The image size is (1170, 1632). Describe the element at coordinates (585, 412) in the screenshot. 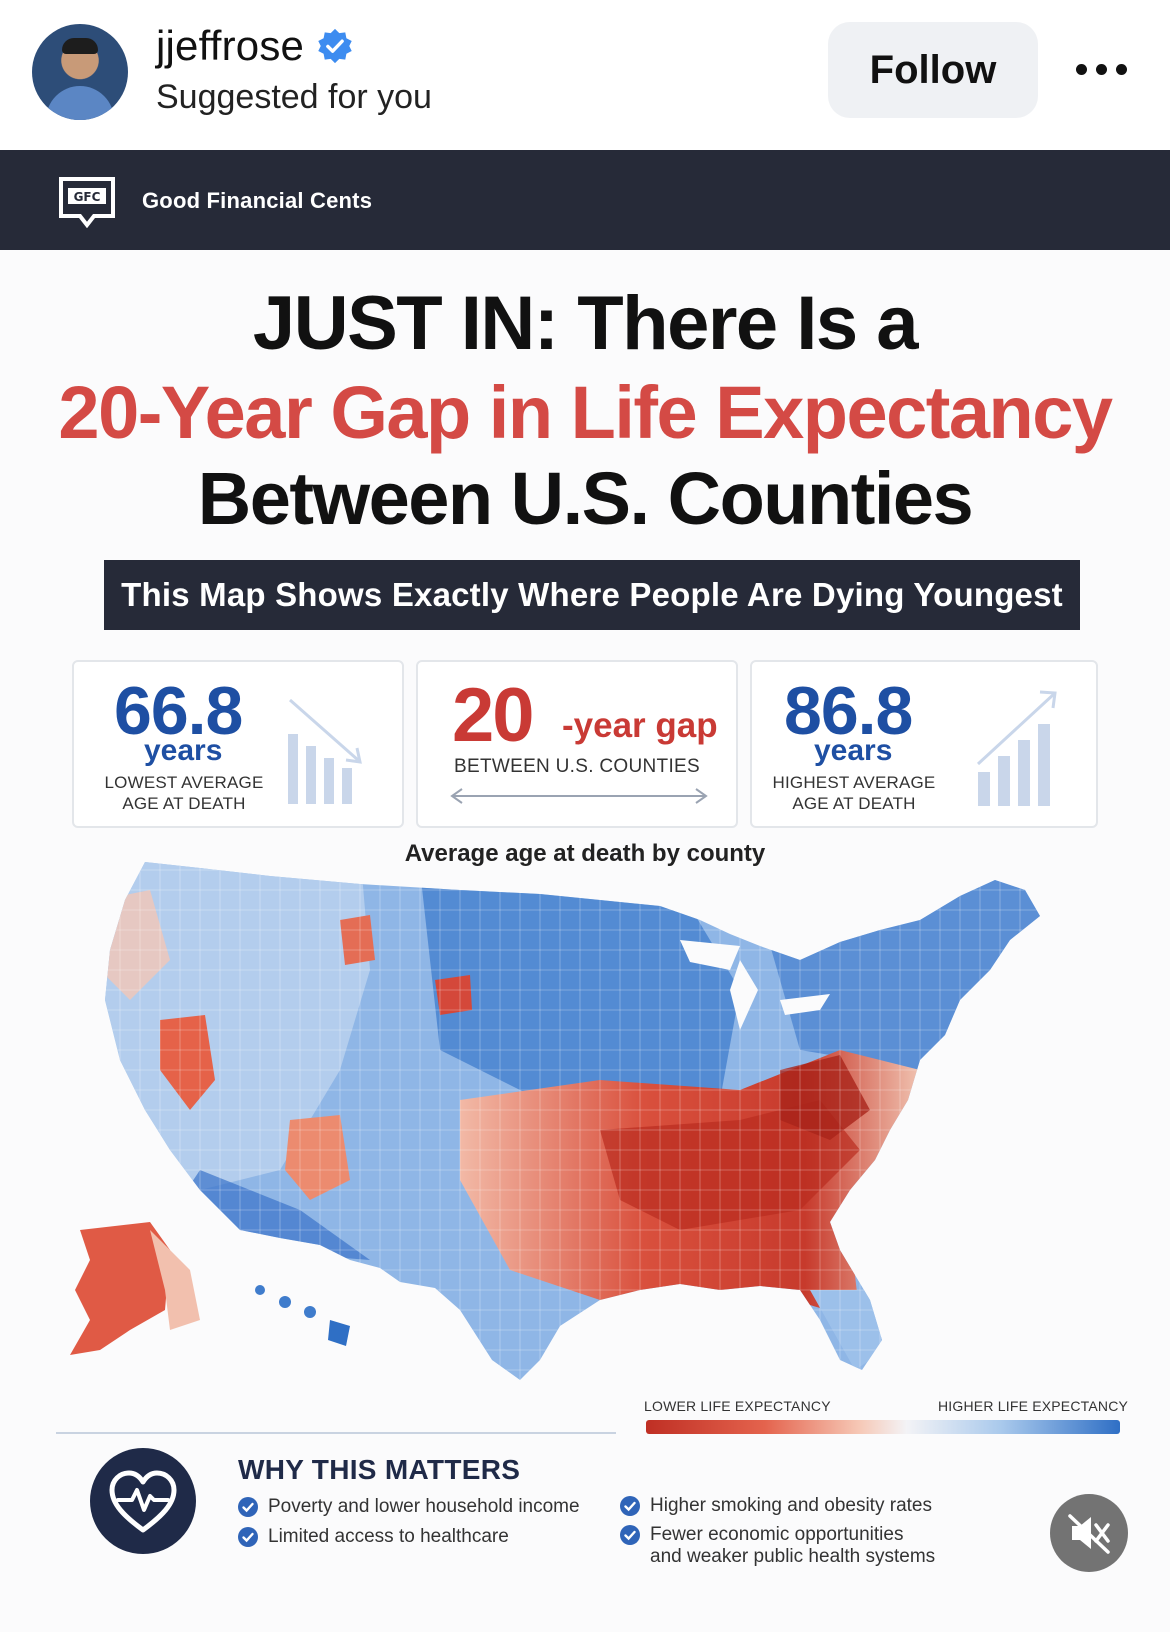

I see `headline-line-2: 20-Year Gap in Life Expectancy` at that location.